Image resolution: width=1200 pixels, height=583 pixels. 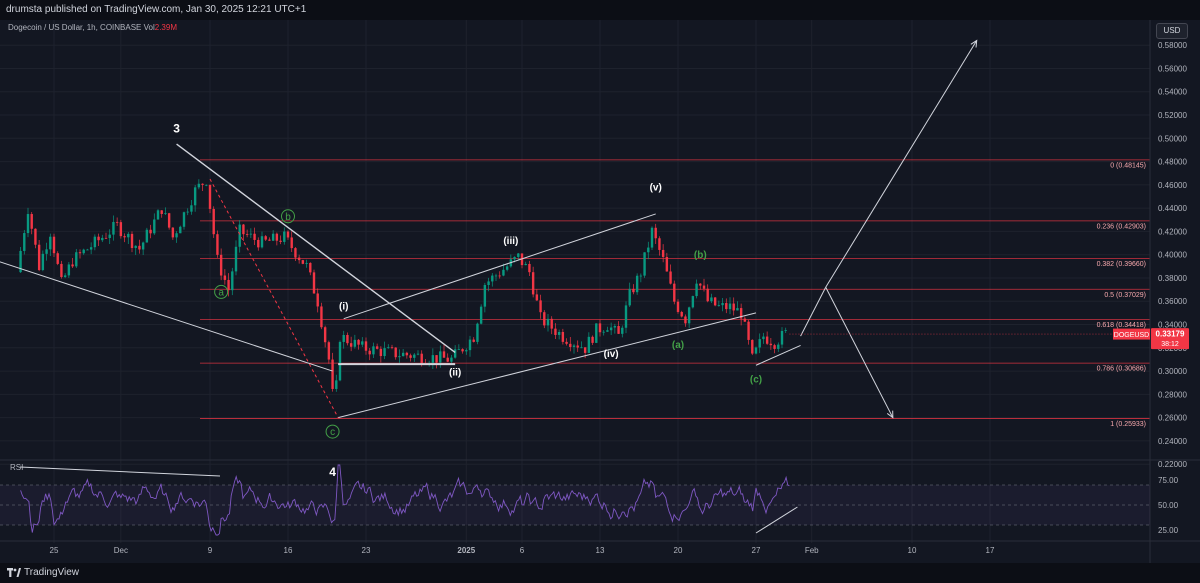 I want to click on price-scale-bg, so click(x=1175, y=291).